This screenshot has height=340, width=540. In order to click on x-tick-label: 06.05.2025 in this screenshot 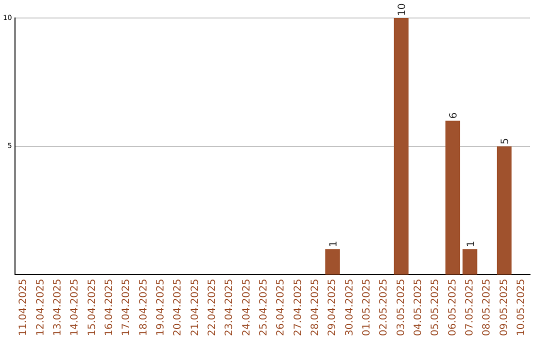, I will do `click(452, 307)`.